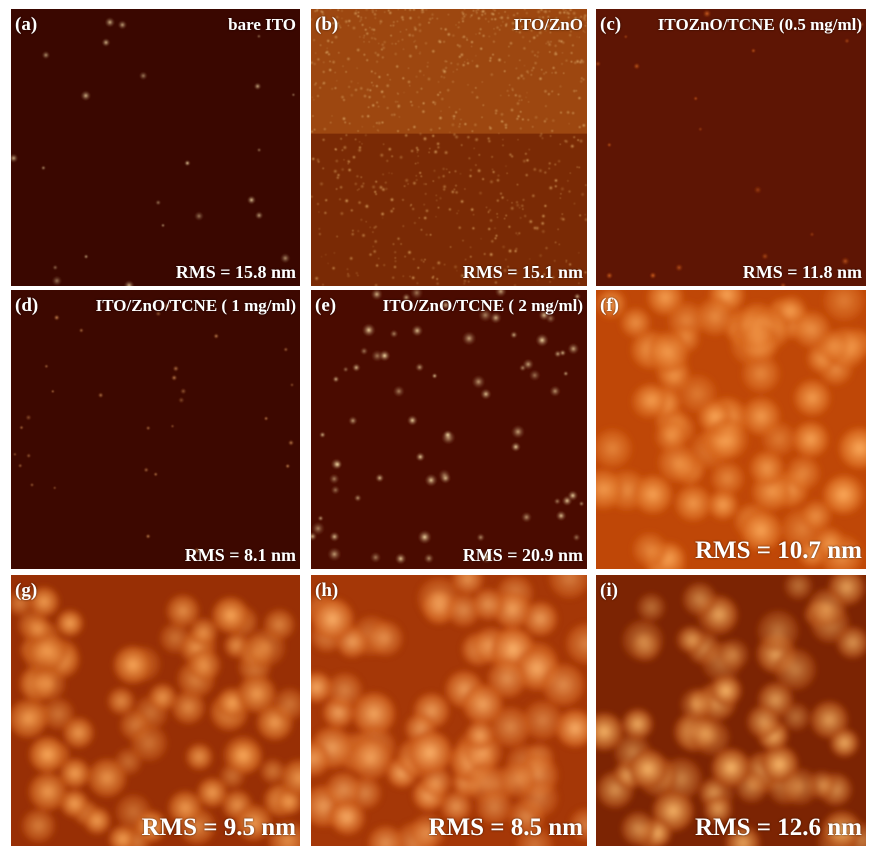  I want to click on panel-letter-a: (a), so click(26, 24).